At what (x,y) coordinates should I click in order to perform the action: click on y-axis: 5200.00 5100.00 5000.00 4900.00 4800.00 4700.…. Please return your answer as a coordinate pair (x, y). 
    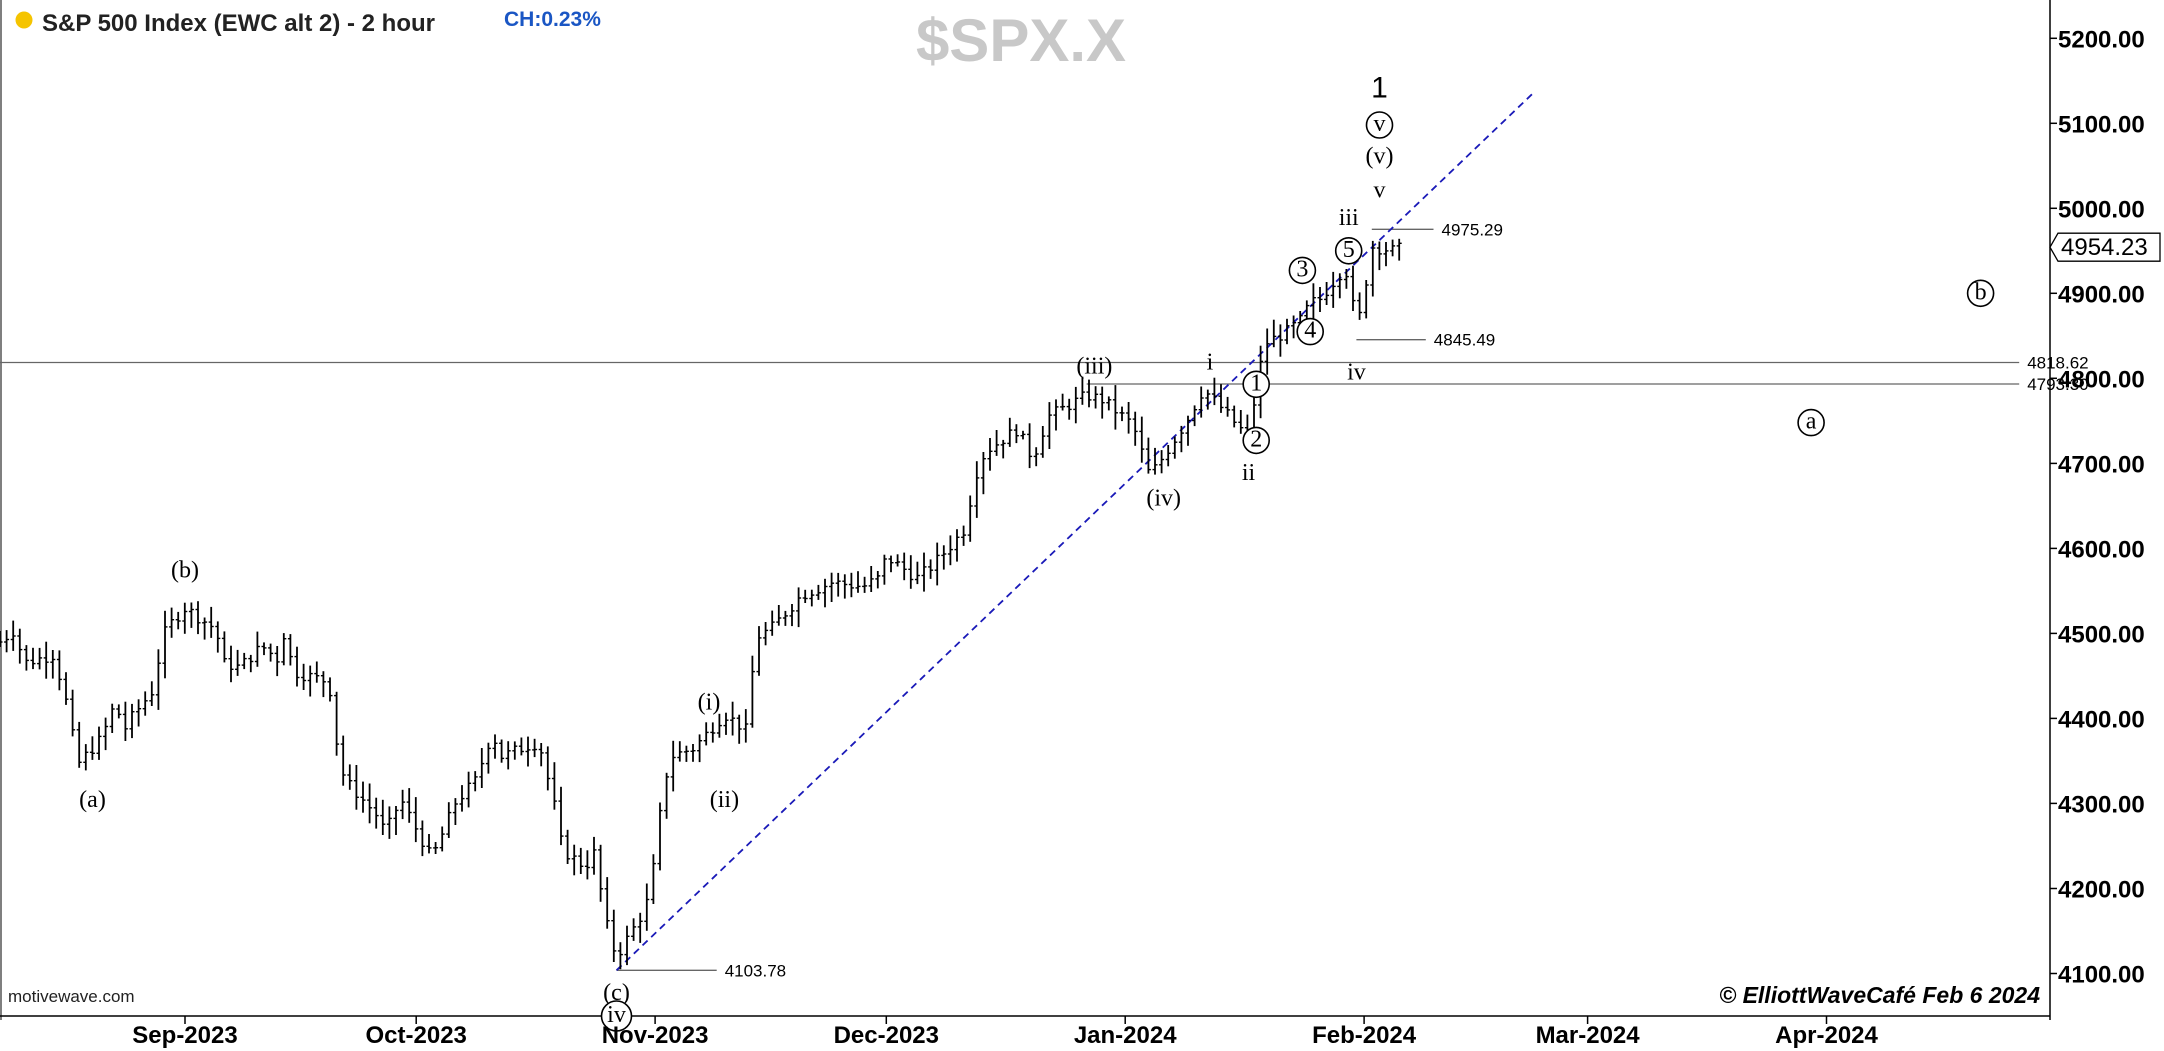
    Looking at the image, I should click on (2105, 507).